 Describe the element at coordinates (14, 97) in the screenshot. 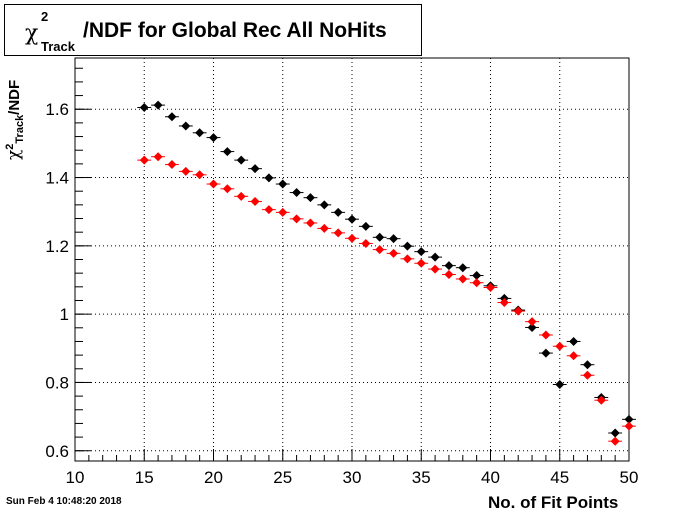

I see `y-label-suffix: /NDF` at that location.